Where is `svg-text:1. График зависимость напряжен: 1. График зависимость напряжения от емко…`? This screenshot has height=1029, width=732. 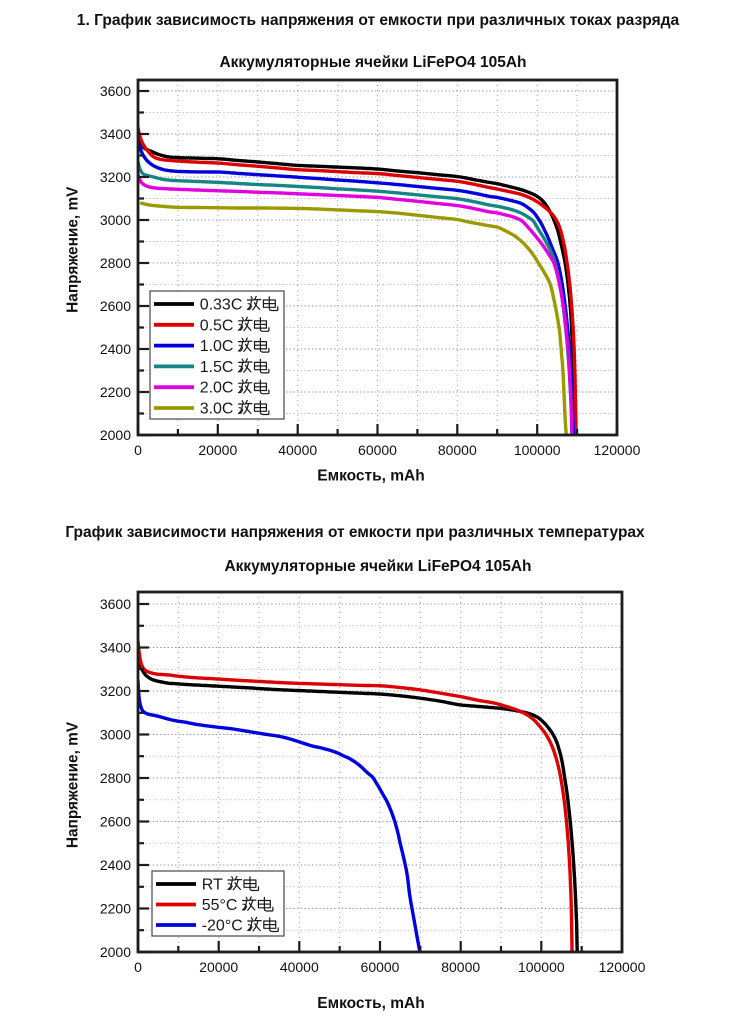 svg-text:1. График зависимость напряжен: 1. График зависимость напряжения от емко… is located at coordinates (378, 20).